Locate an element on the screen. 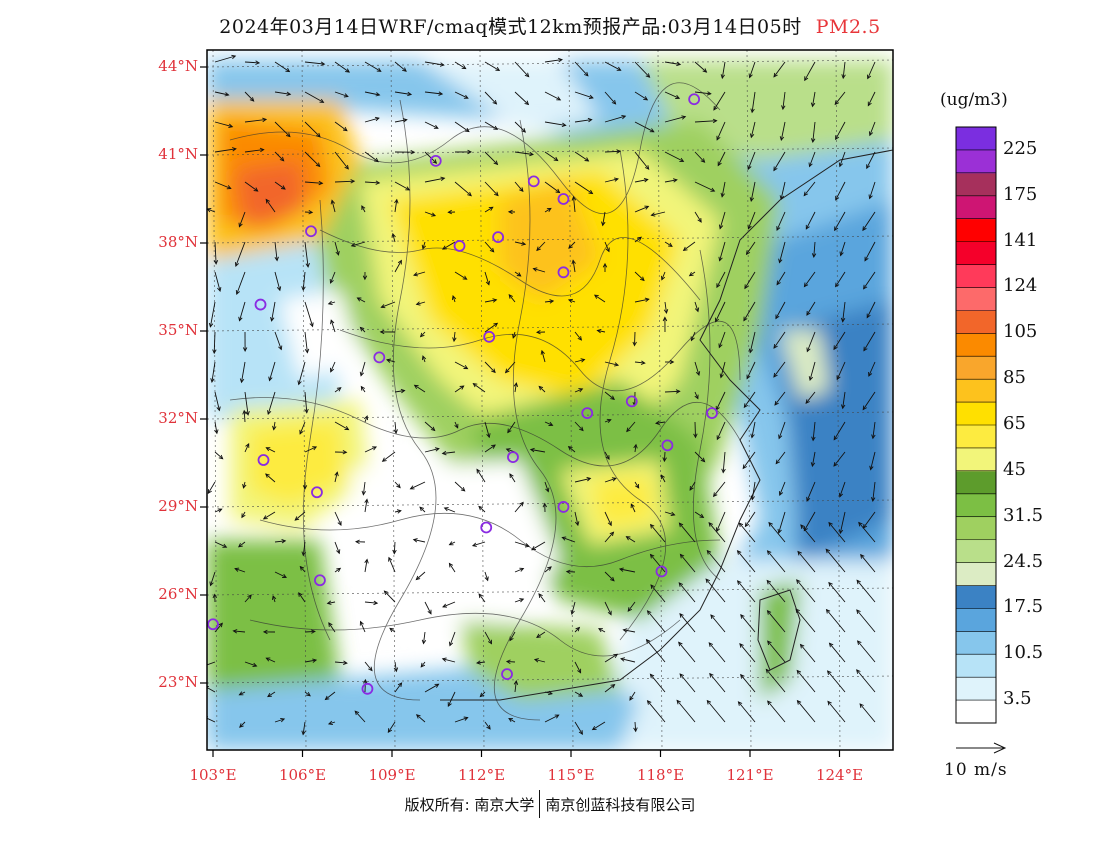 The width and height of the screenshot is (1100, 850). lat-label: 35°N is located at coordinates (178, 330).